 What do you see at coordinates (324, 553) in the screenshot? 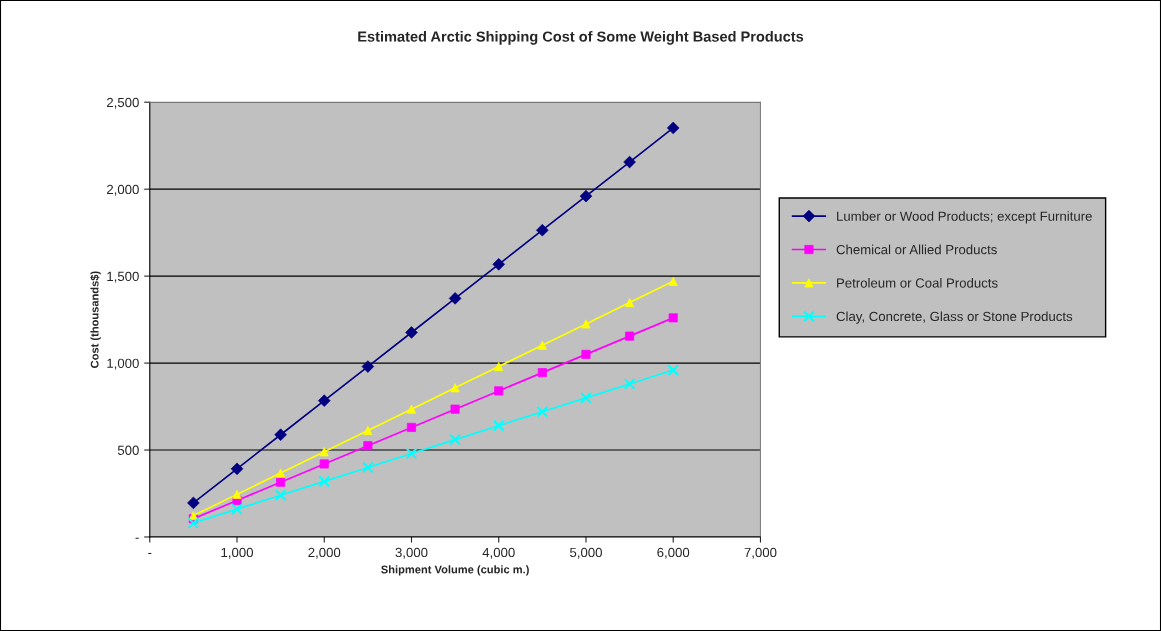
I see `x-tick-label: 2,000` at bounding box center [324, 553].